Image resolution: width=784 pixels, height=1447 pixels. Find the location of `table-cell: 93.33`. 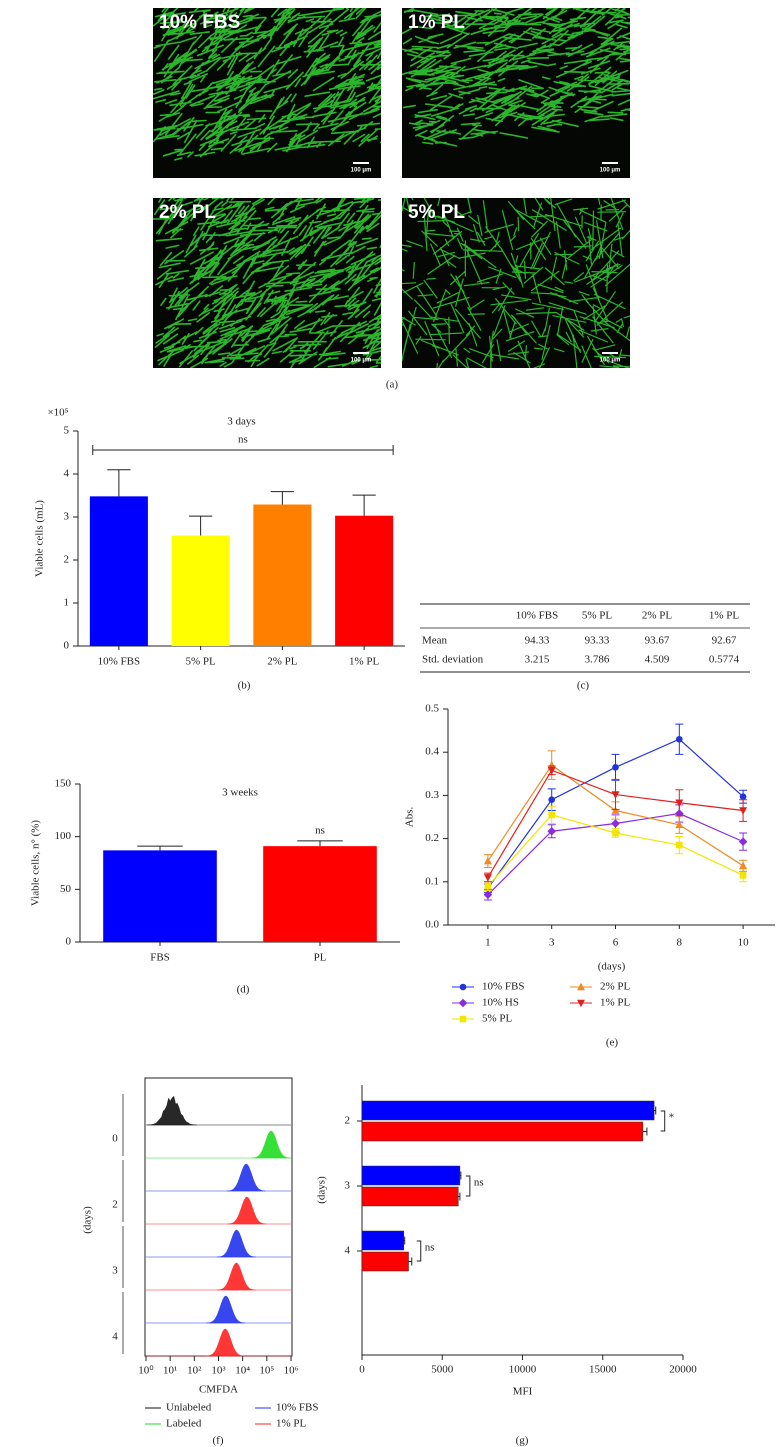

table-cell: 93.33 is located at coordinates (597, 641).